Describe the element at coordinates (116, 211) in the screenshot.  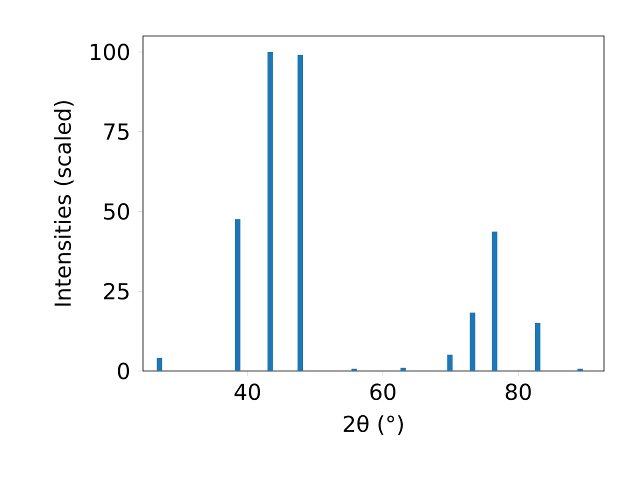
I see `y-tick-label: 50` at that location.